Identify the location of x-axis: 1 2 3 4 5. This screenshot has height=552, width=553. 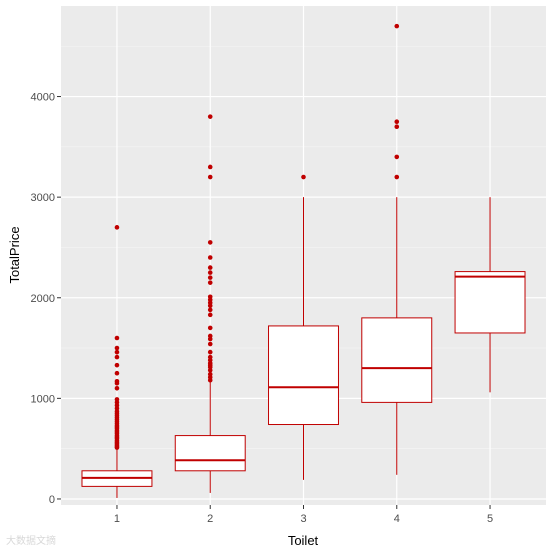
(303, 515).